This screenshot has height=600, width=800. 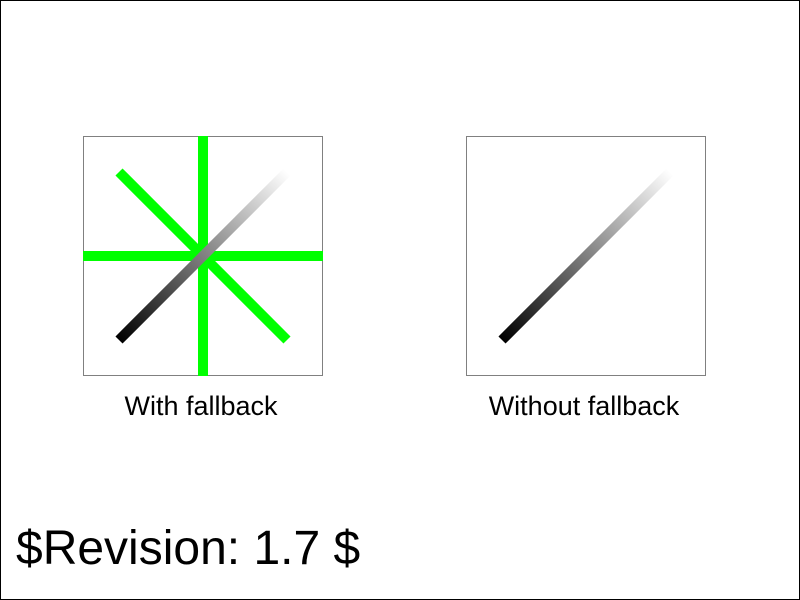 I want to click on no-fallback-panel, so click(x=586, y=256).